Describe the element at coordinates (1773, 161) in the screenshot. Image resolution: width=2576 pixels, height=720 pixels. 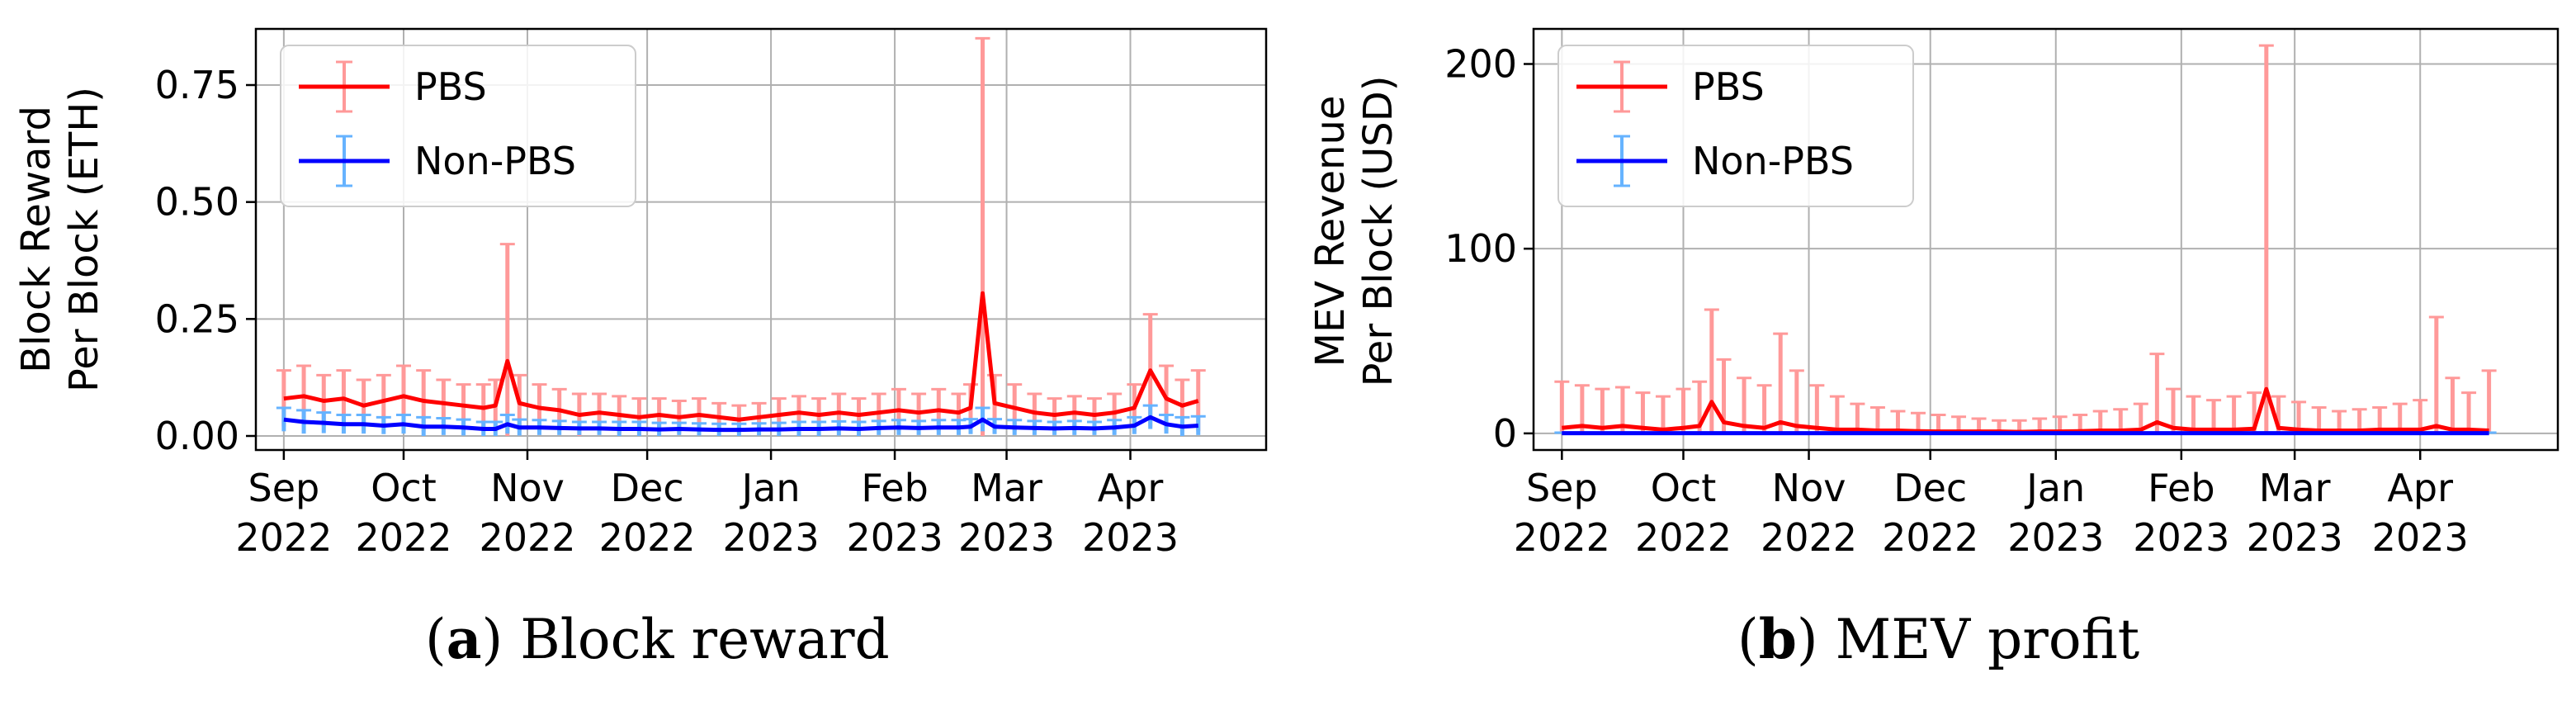
I see `chart-2-legend-label-non-pbs: Non-PBS` at that location.